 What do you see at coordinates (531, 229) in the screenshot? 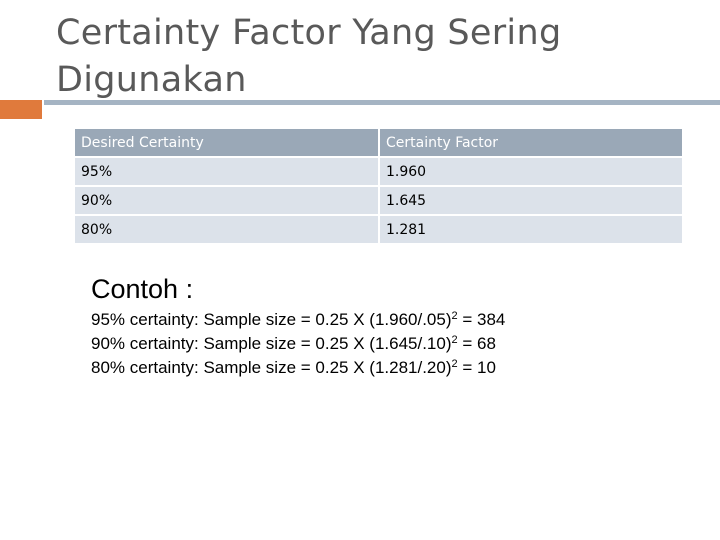
I see `cell-certainty-factor: 1.281` at bounding box center [531, 229].